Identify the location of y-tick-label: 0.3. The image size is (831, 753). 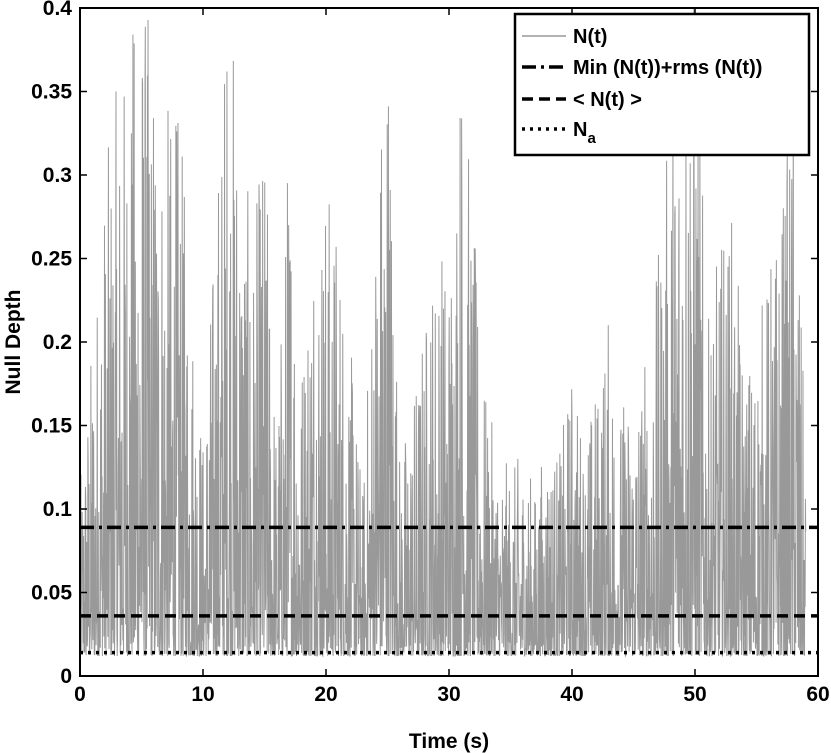
(57, 175).